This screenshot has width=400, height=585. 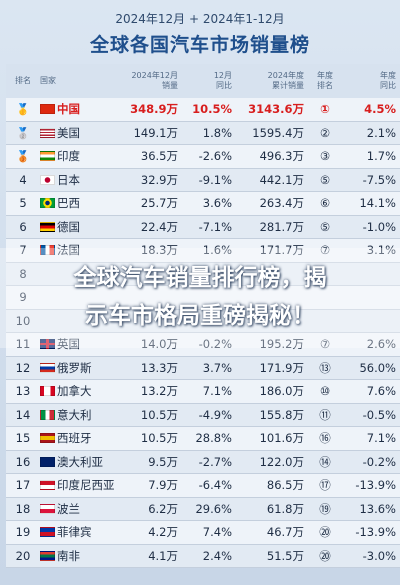 What do you see at coordinates (203, 250) in the screenshot?
I see `table-row: 7 法国 18.3万 1.6% 171.7万 ⑦ 3.1%` at bounding box center [203, 250].